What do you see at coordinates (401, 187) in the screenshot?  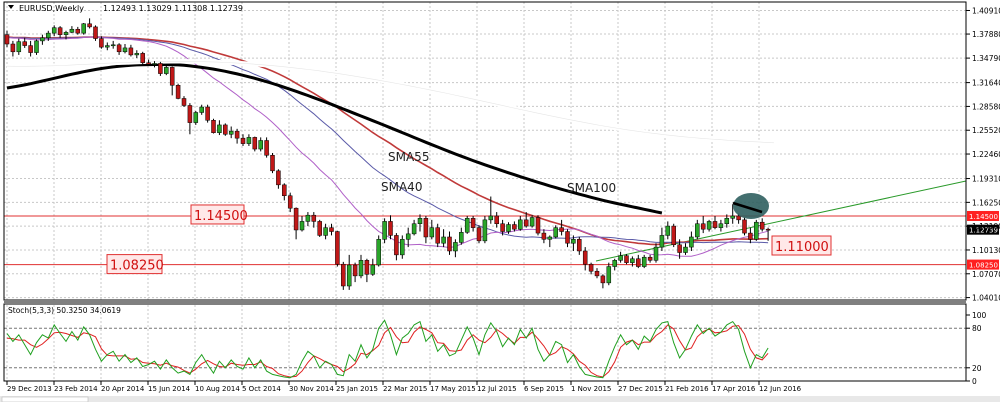 I see `label-sma40: SMA40` at bounding box center [401, 187].